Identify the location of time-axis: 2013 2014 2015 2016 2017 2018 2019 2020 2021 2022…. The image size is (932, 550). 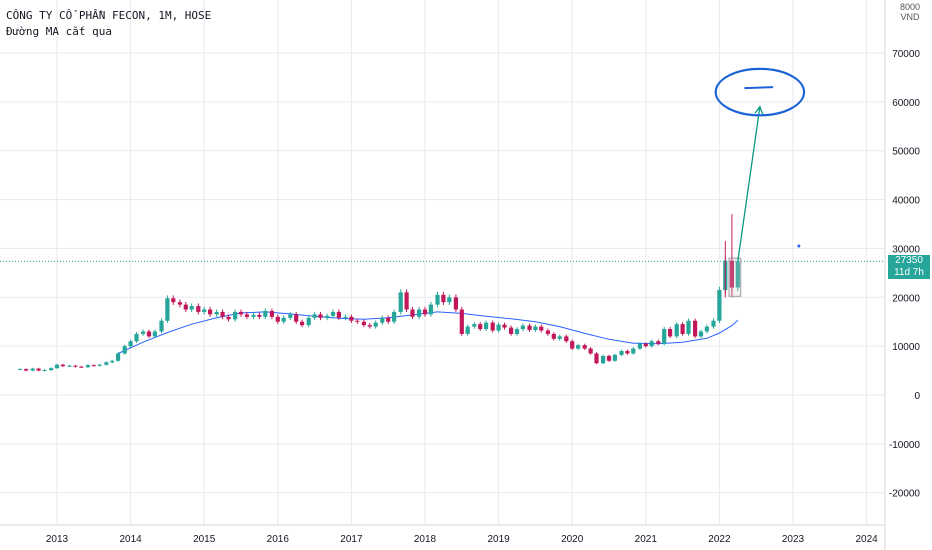
(442, 534).